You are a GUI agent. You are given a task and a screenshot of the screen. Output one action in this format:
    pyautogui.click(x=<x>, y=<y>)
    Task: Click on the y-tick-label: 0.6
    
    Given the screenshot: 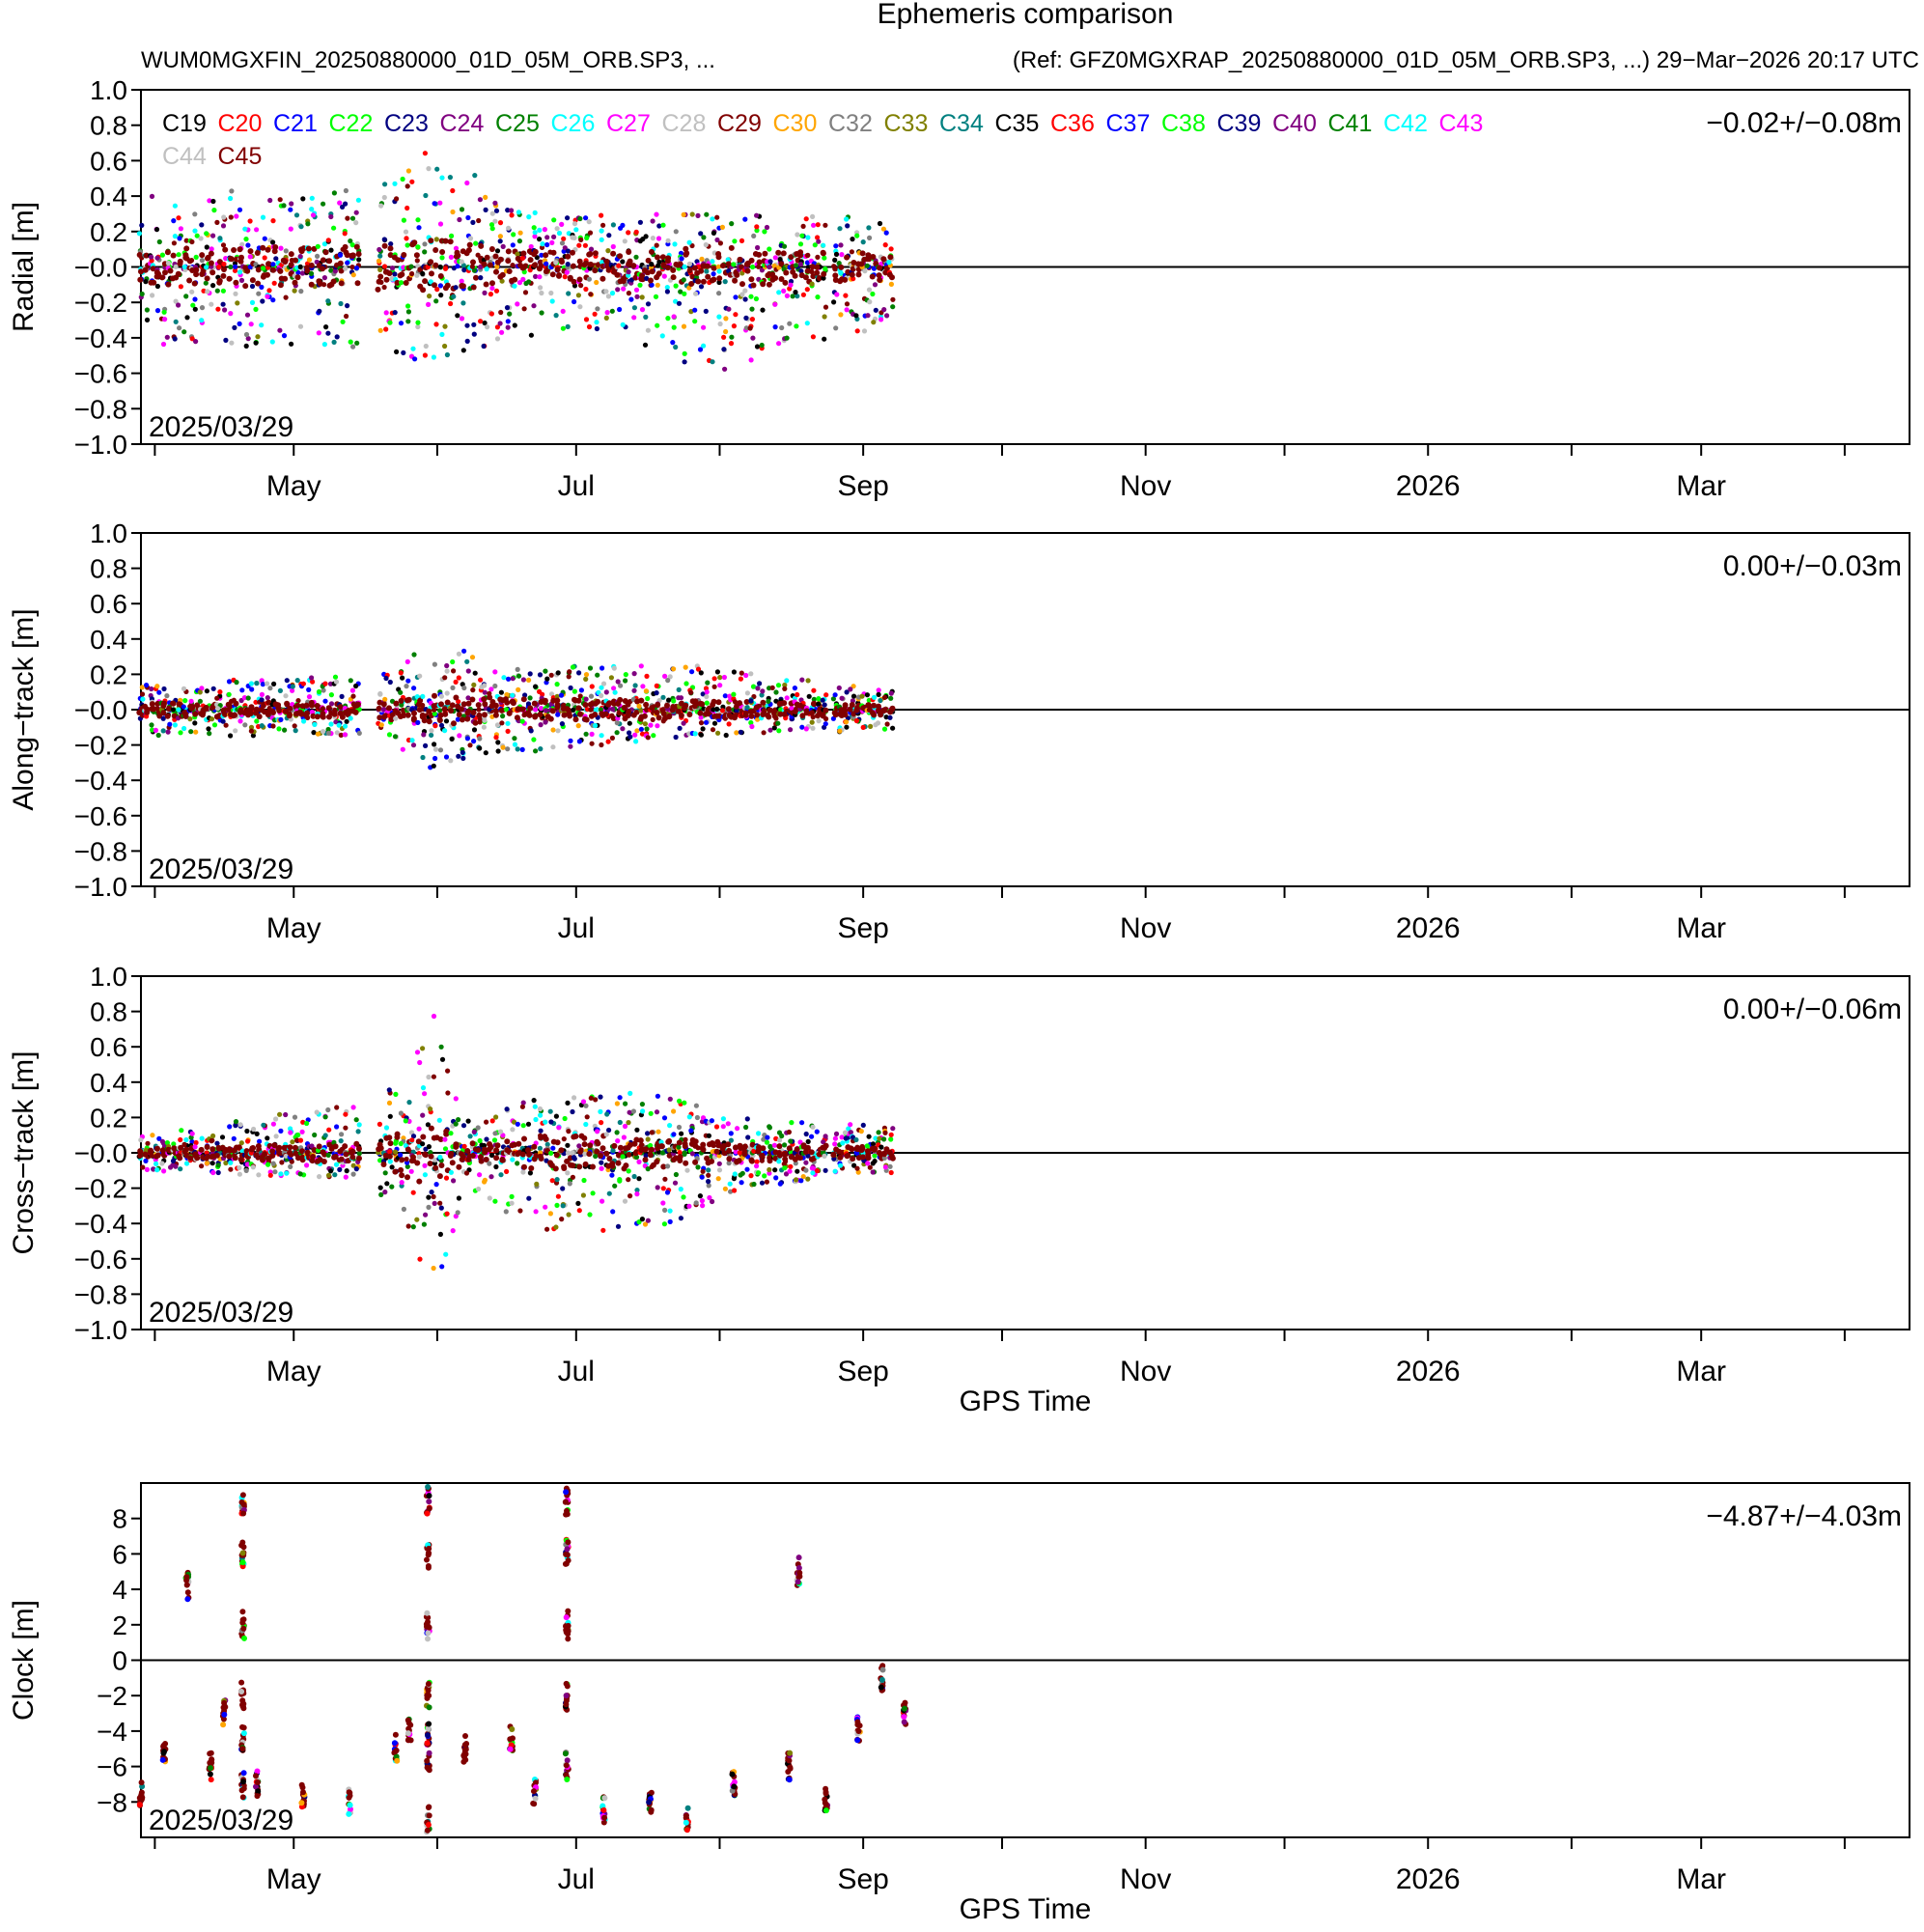 What is the action you would take?
    pyautogui.click(x=108, y=604)
    